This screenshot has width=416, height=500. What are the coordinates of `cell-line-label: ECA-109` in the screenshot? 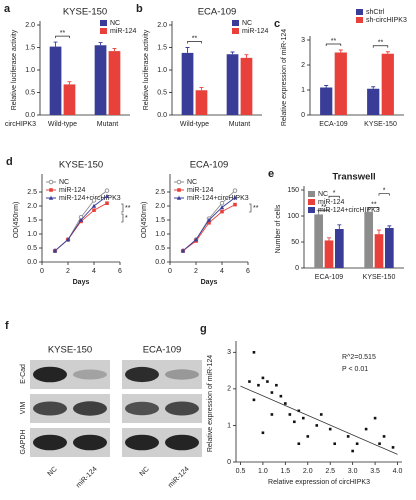 It's located at (162, 350).